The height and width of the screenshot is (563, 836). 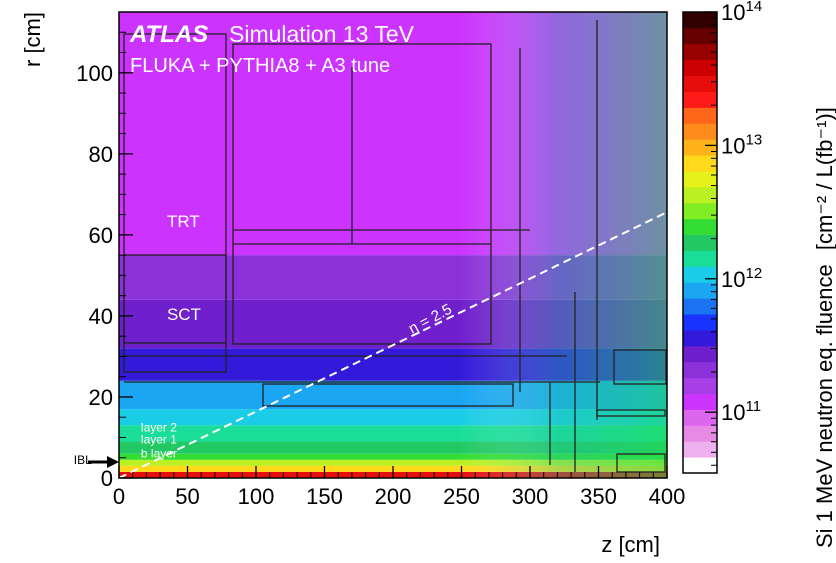 What do you see at coordinates (101, 397) in the screenshot?
I see `y-tick-label: 20` at bounding box center [101, 397].